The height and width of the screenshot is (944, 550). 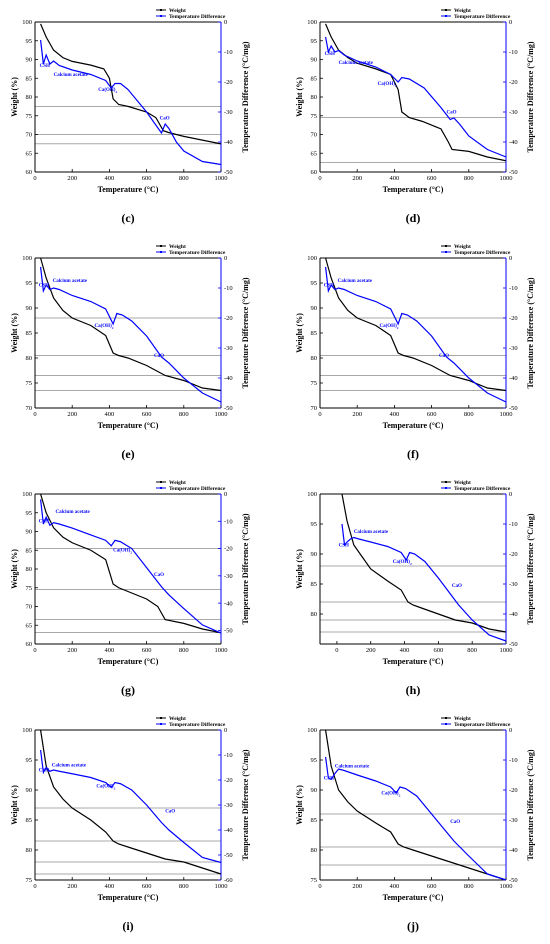 What do you see at coordinates (128, 690) in the screenshot?
I see `panel-label: (g)` at bounding box center [128, 690].